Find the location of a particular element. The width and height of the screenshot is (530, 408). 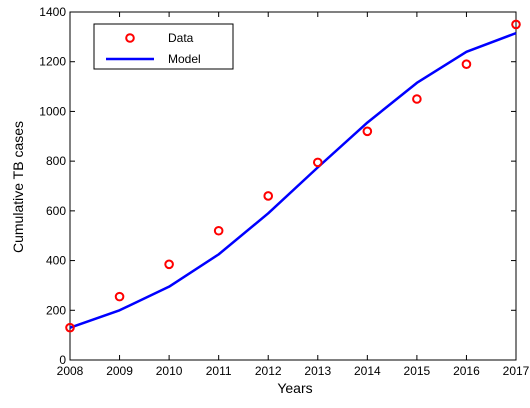

x-tick-label: 2015 is located at coordinates (417, 371).